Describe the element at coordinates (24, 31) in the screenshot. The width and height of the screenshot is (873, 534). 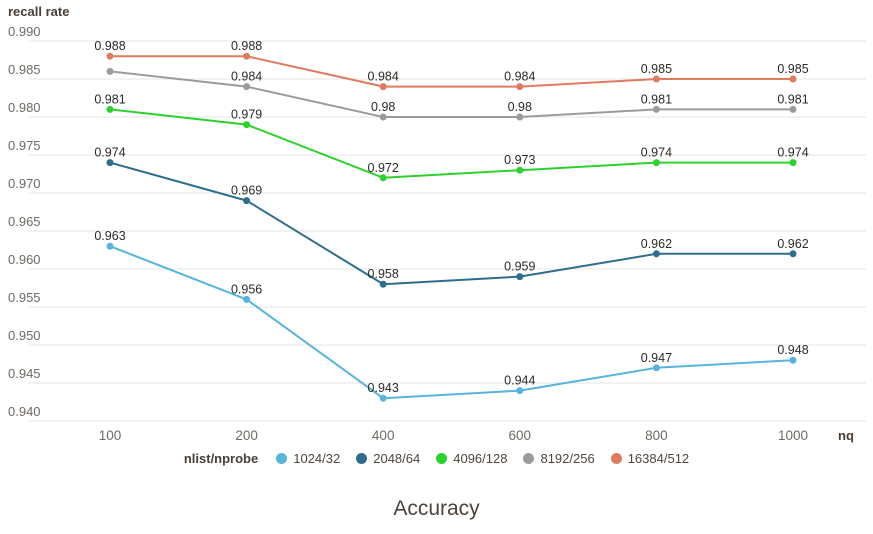
I see `y-tick-label: 0.990` at that location.